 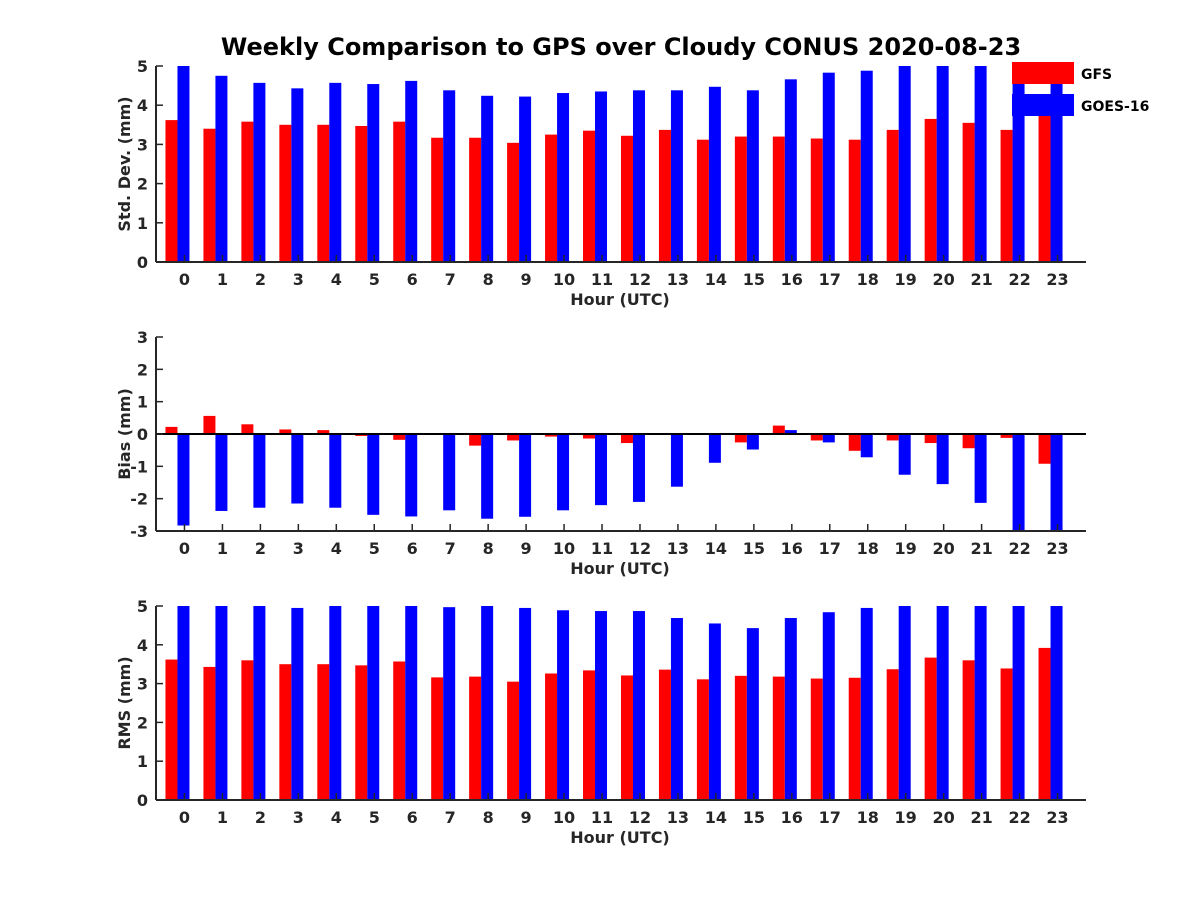 What do you see at coordinates (374, 548) in the screenshot?
I see `x-tick-label: 5` at bounding box center [374, 548].